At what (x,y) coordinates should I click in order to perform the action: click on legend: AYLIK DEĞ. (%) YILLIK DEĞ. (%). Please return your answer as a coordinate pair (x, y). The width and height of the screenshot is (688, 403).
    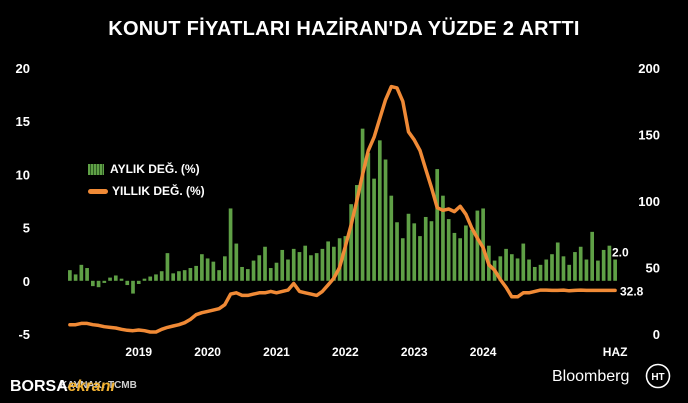
    Looking at the image, I should click on (146, 180).